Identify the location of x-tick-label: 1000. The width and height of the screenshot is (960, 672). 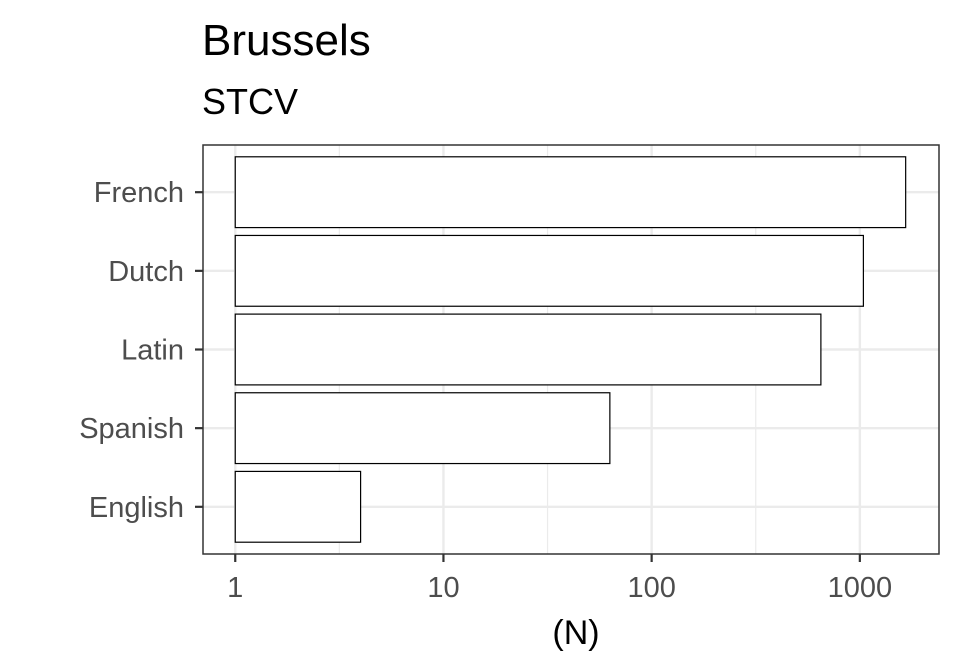
(860, 588).